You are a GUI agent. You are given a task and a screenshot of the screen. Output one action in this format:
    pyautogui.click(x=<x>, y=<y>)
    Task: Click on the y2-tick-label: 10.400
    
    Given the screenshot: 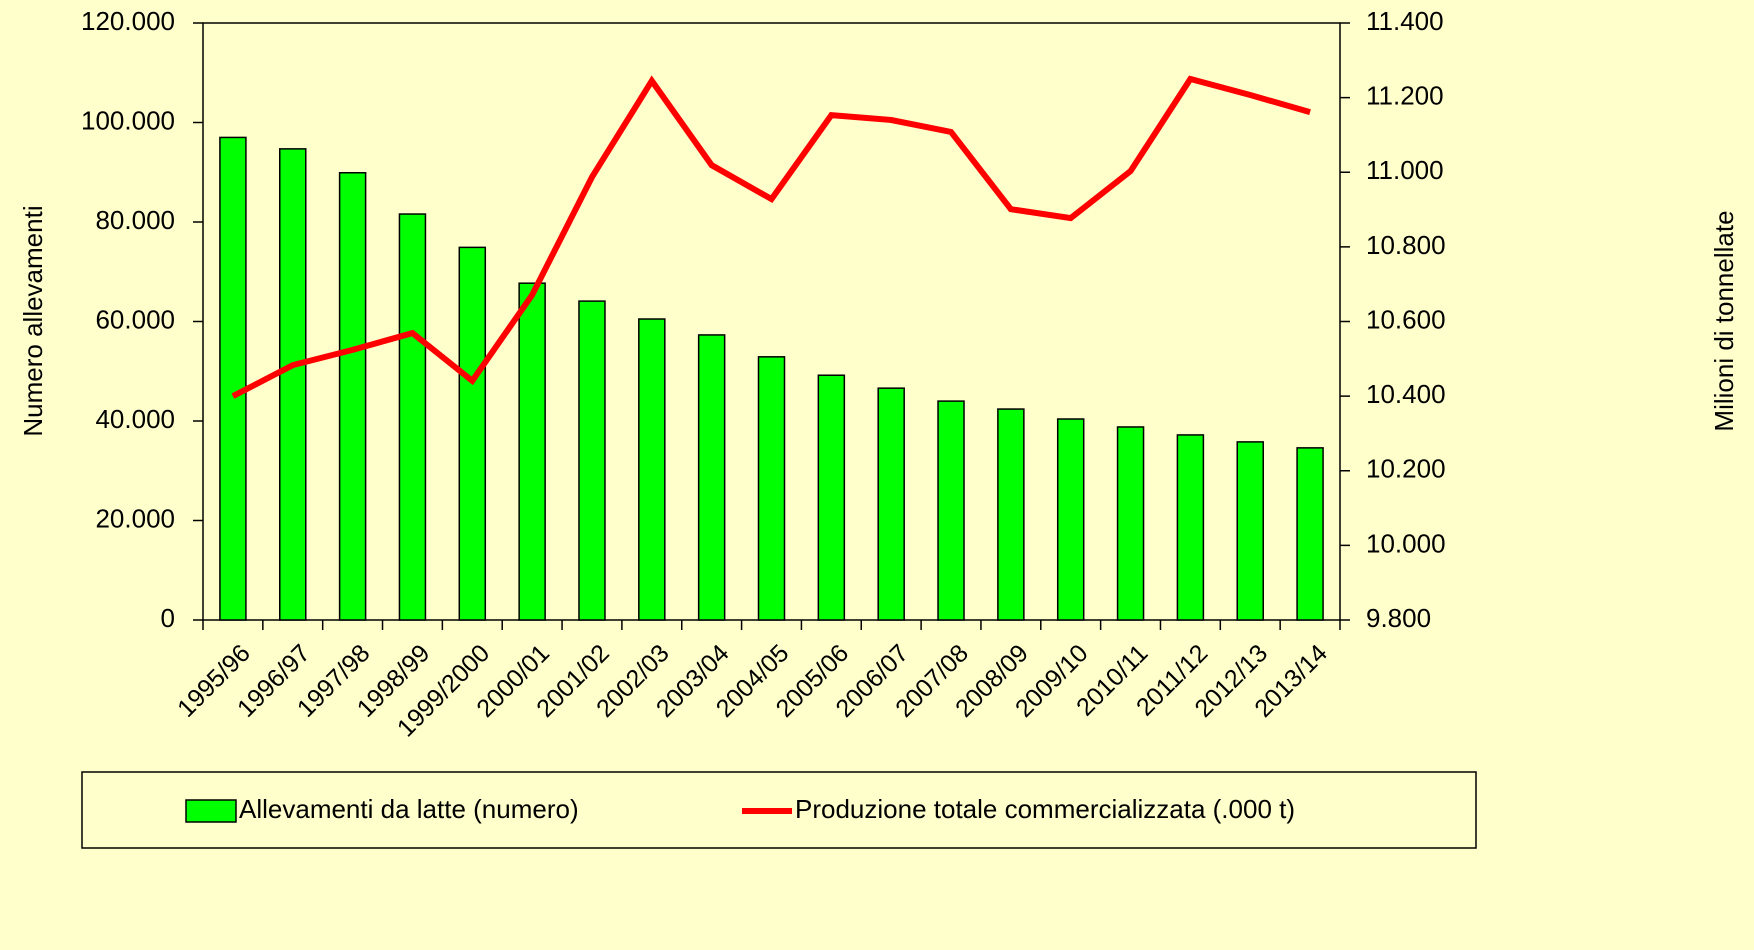 What is the action you would take?
    pyautogui.click(x=1406, y=394)
    